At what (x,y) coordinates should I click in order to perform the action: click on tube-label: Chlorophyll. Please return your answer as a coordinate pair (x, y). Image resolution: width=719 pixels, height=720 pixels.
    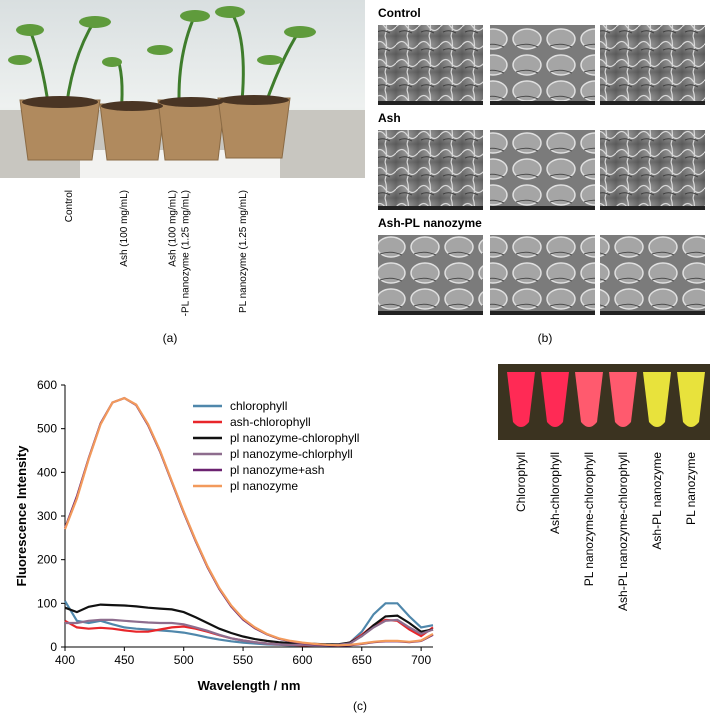
    Looking at the image, I should click on (521, 482).